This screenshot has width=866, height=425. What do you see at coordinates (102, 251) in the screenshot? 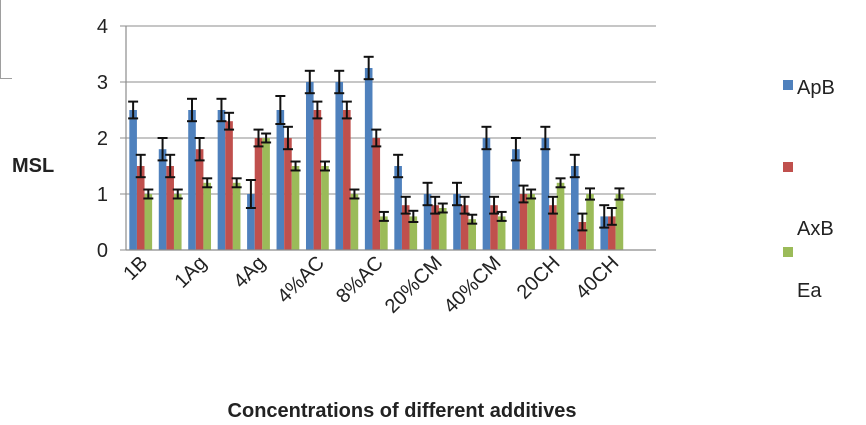
I see `y-tick-label-0: 0` at bounding box center [102, 251].